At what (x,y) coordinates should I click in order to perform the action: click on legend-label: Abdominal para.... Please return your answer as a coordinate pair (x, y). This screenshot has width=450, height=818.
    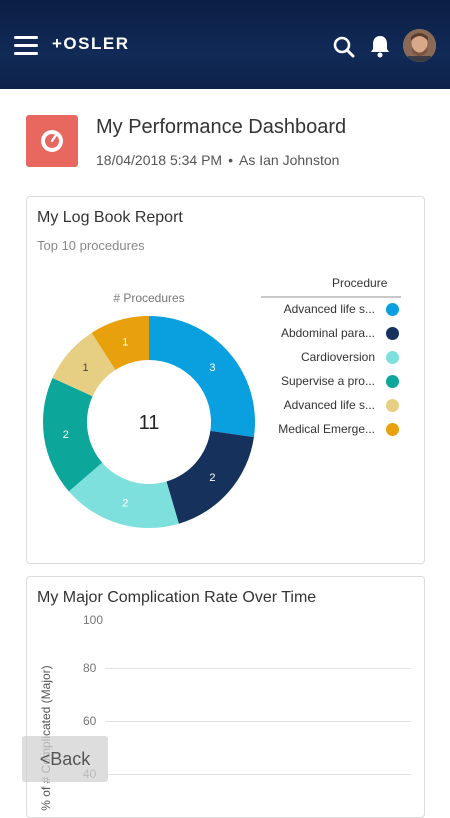
    Looking at the image, I should click on (327, 333).